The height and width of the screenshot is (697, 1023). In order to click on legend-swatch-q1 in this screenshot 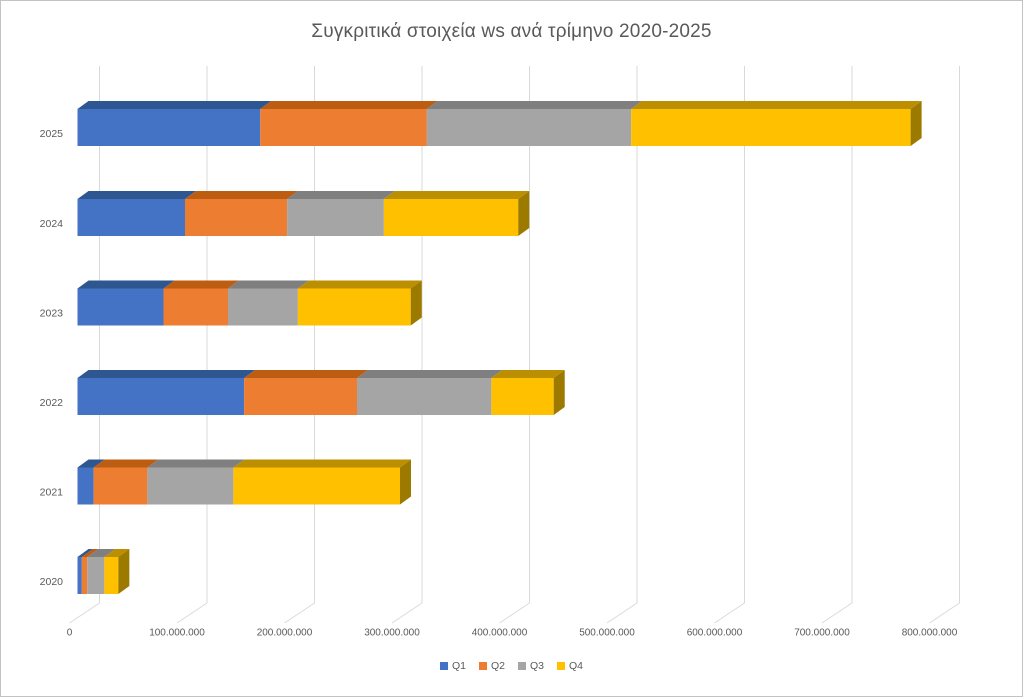, I will do `click(443, 666)`.